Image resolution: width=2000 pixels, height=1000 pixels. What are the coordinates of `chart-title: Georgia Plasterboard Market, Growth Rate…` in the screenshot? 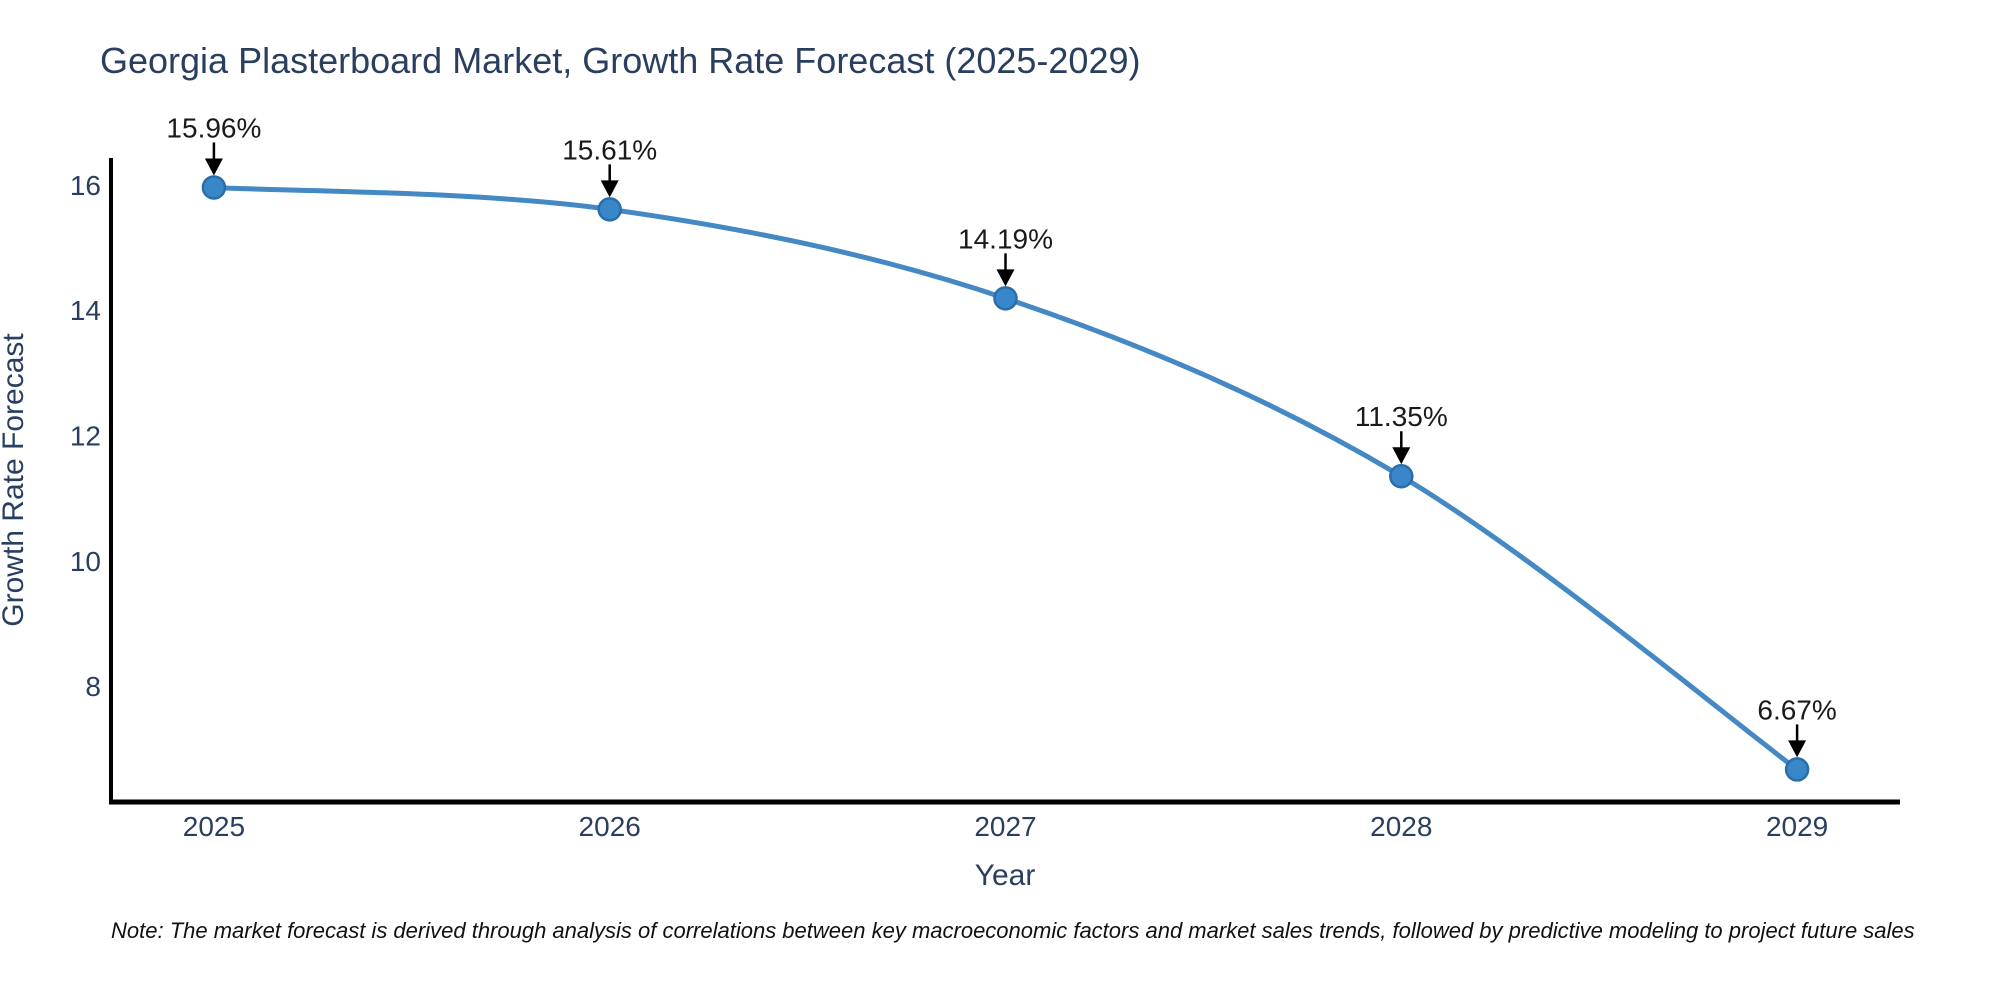 It's located at (620, 60).